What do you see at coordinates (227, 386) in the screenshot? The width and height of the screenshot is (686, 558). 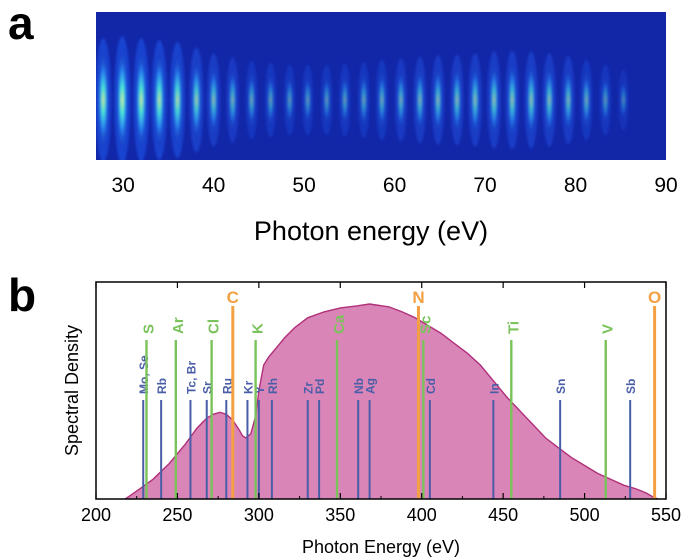 I see `l-edge-label: Ru` at bounding box center [227, 386].